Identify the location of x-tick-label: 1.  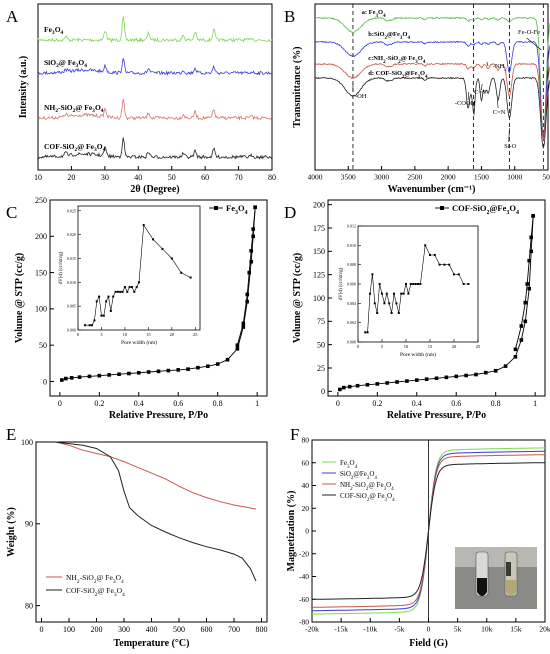
(535, 403).